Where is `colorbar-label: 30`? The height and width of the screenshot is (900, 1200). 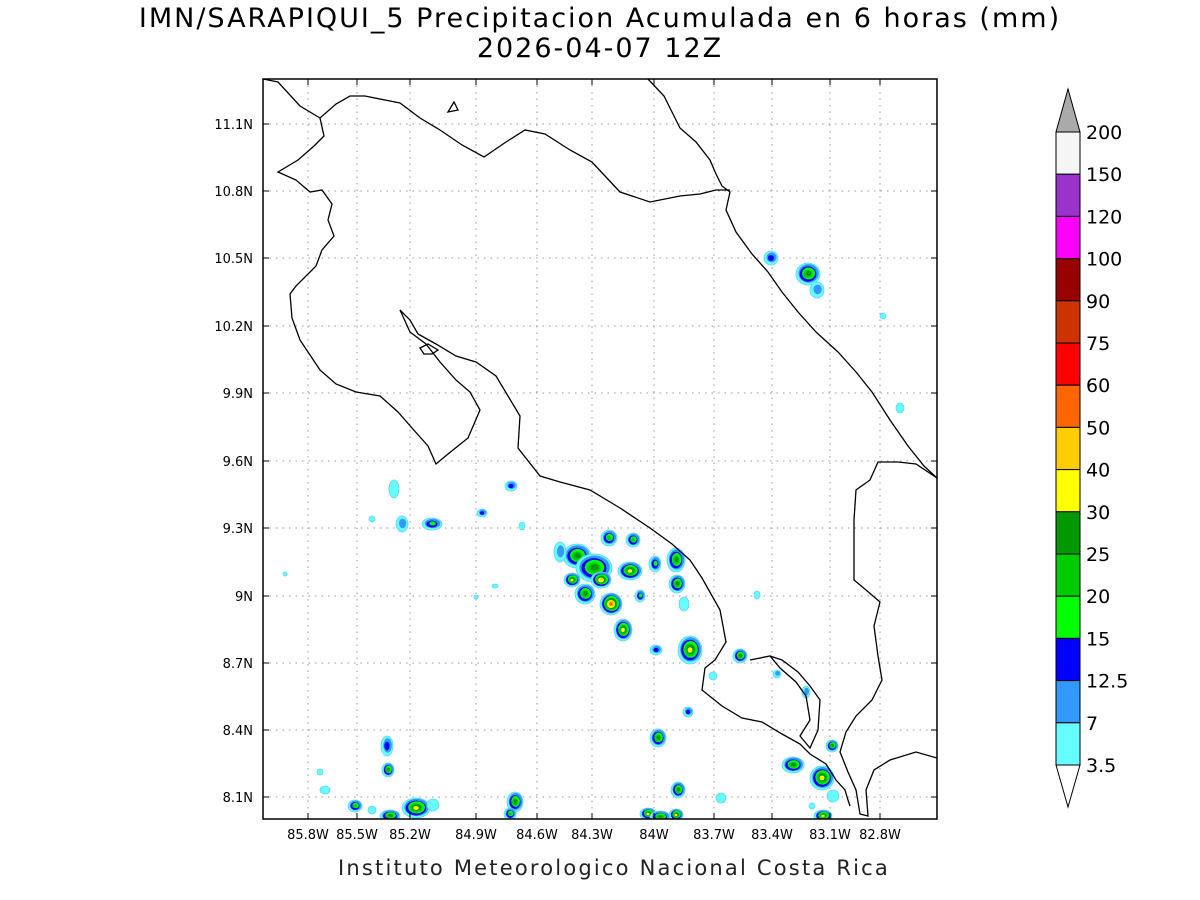
colorbar-label: 30 is located at coordinates (1098, 513).